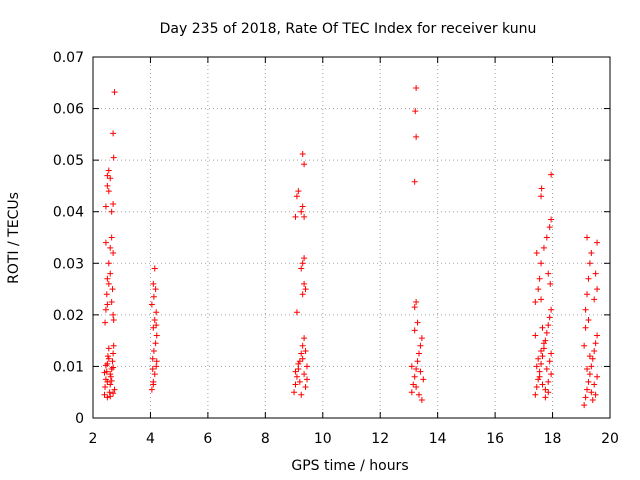 This screenshot has height=480, width=640. Describe the element at coordinates (438, 439) in the screenshot. I see `x-tick-label: 14` at that location.